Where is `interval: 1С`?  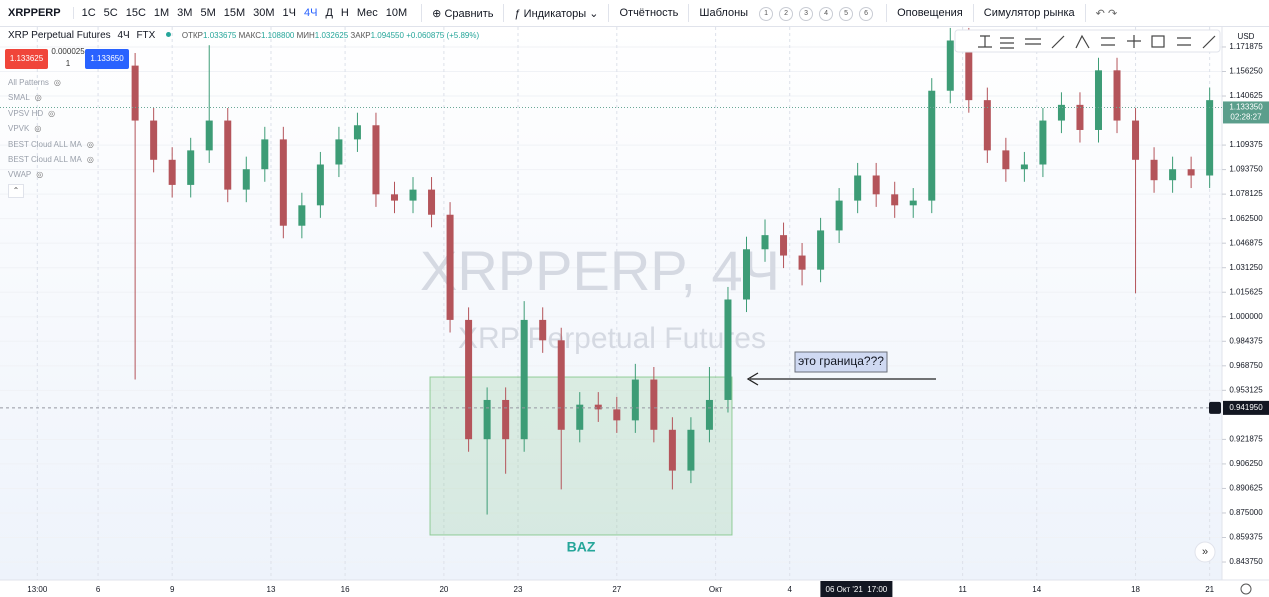 interval: 1С is located at coordinates (88, 13).